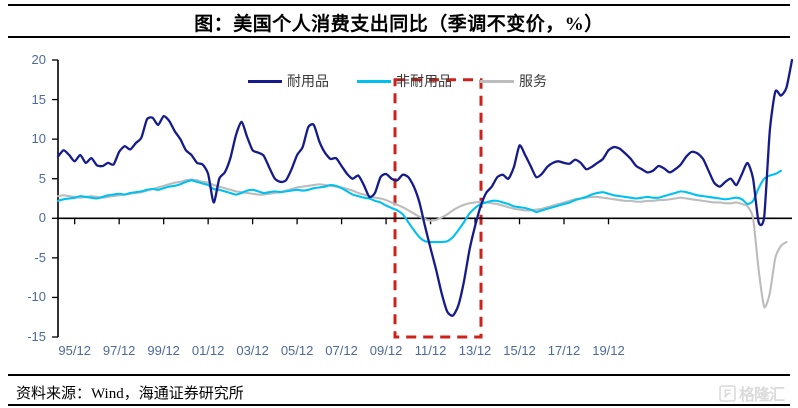  I want to click on x-axis-label: 13/12, so click(475, 350).